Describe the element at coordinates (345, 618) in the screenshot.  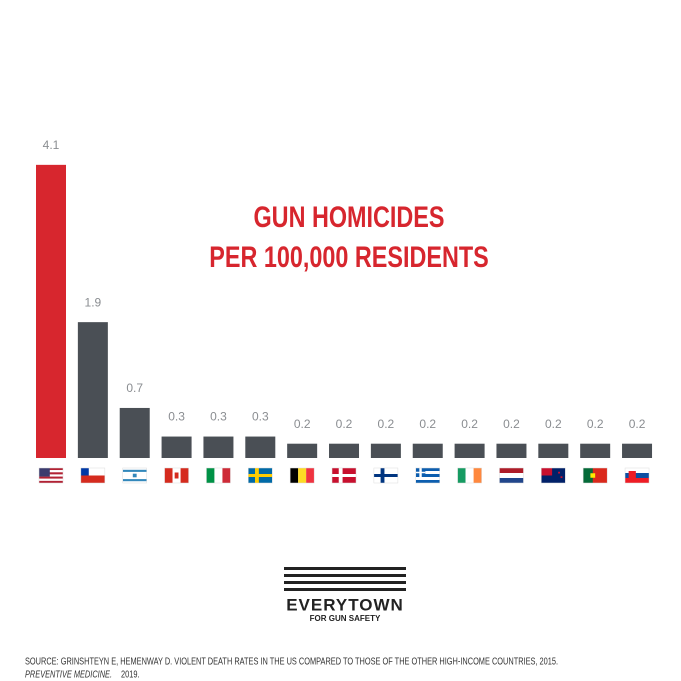
I see `logo-tagline: FOR GUN SAFETY` at that location.